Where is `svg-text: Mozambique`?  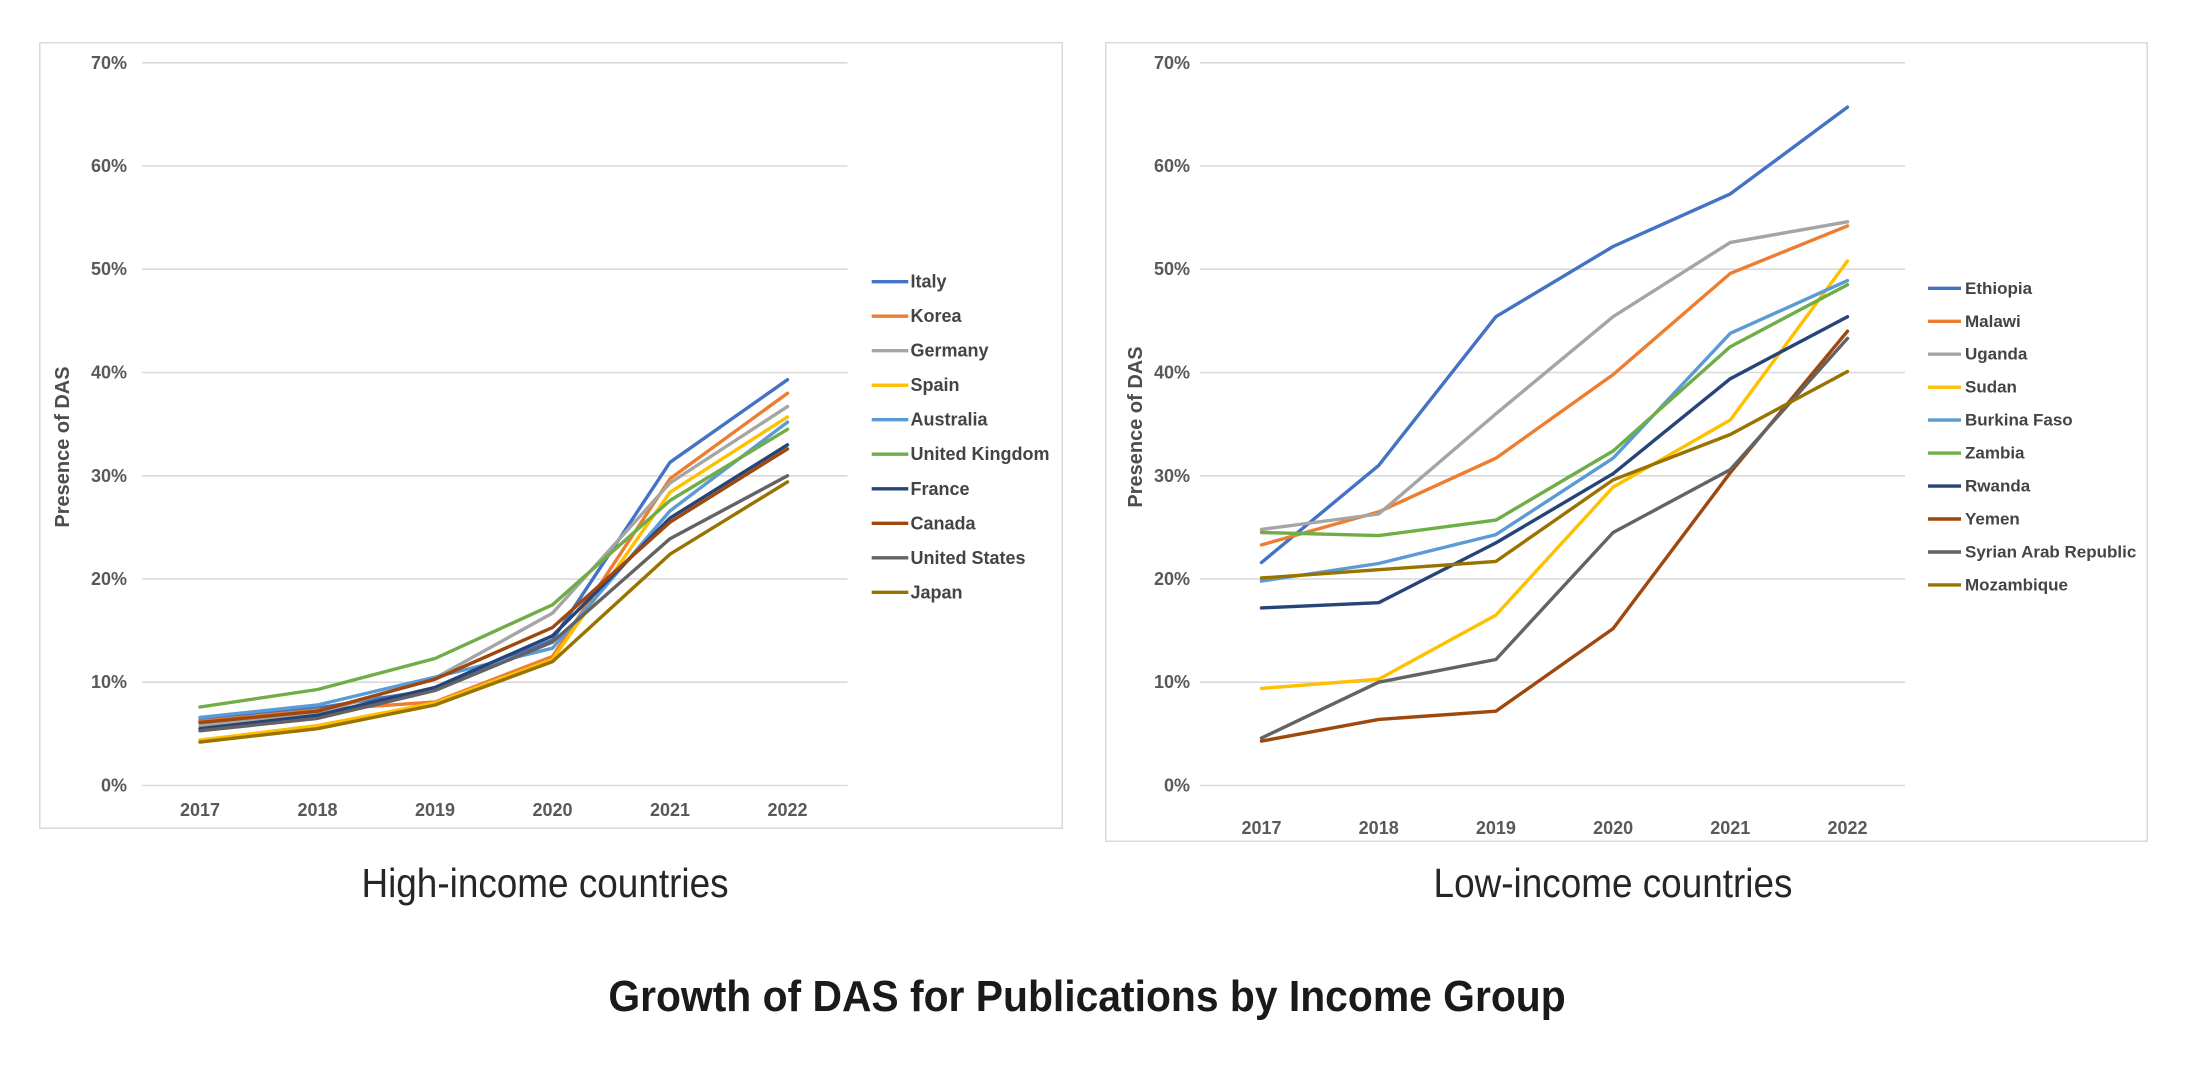 svg-text: Mozambique is located at coordinates (2016, 584).